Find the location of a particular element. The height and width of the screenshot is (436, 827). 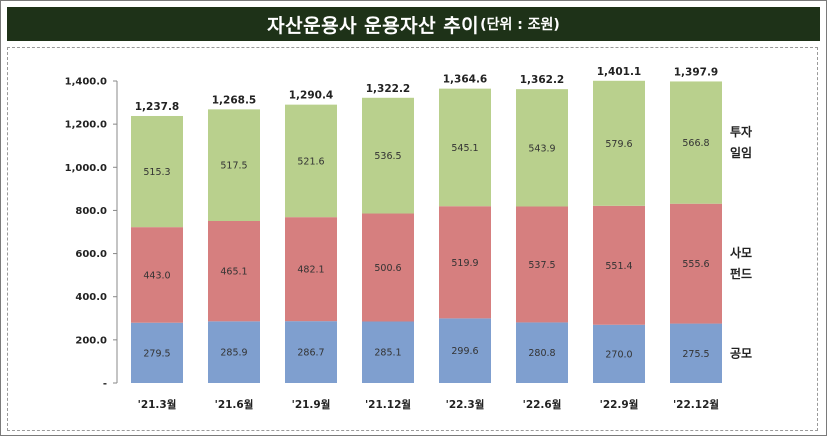

y-tick-label: 200.0 is located at coordinates (91, 340).